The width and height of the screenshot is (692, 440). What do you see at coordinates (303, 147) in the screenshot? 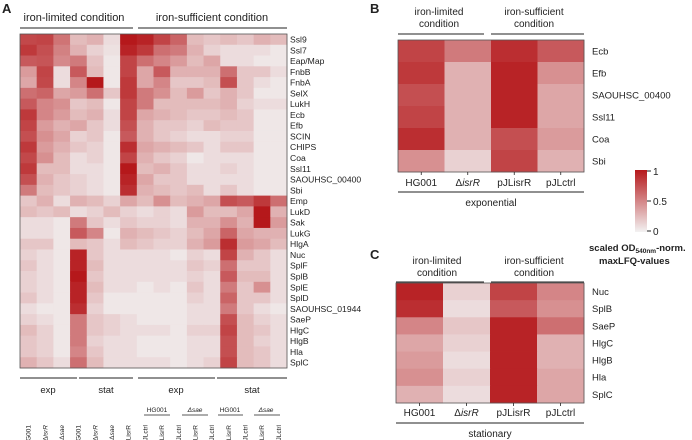
I see `a-row-label-chips: CHIPS` at bounding box center [303, 147].